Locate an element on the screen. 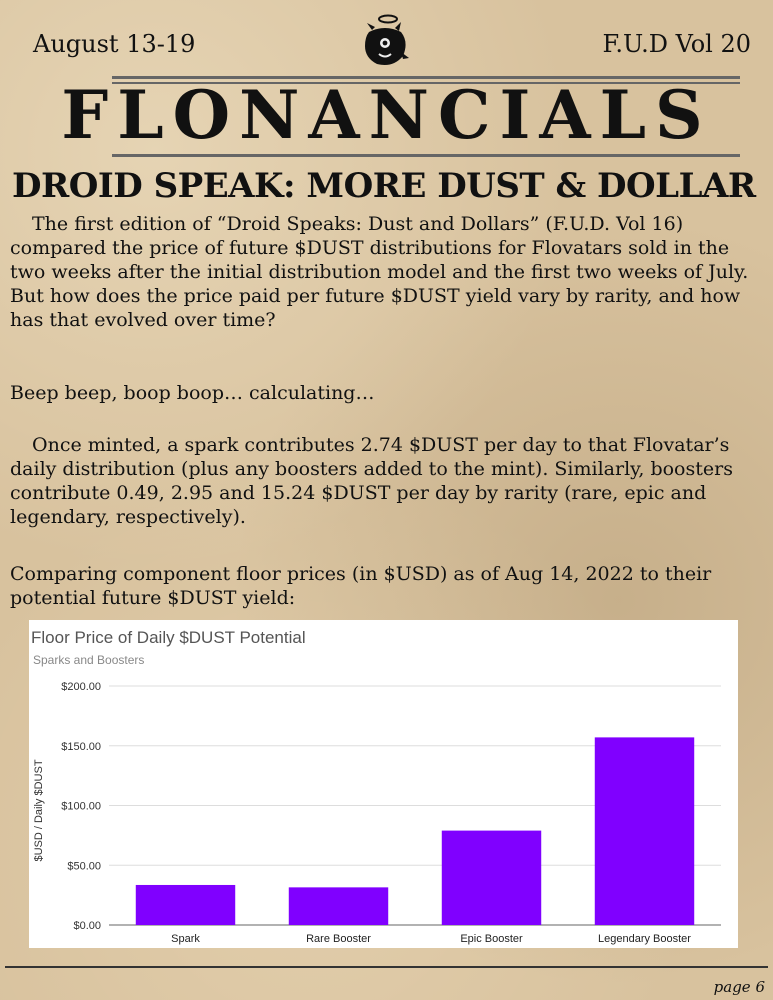 This screenshot has width=773, height=1000. page-number: page 6 is located at coordinates (739, 987).